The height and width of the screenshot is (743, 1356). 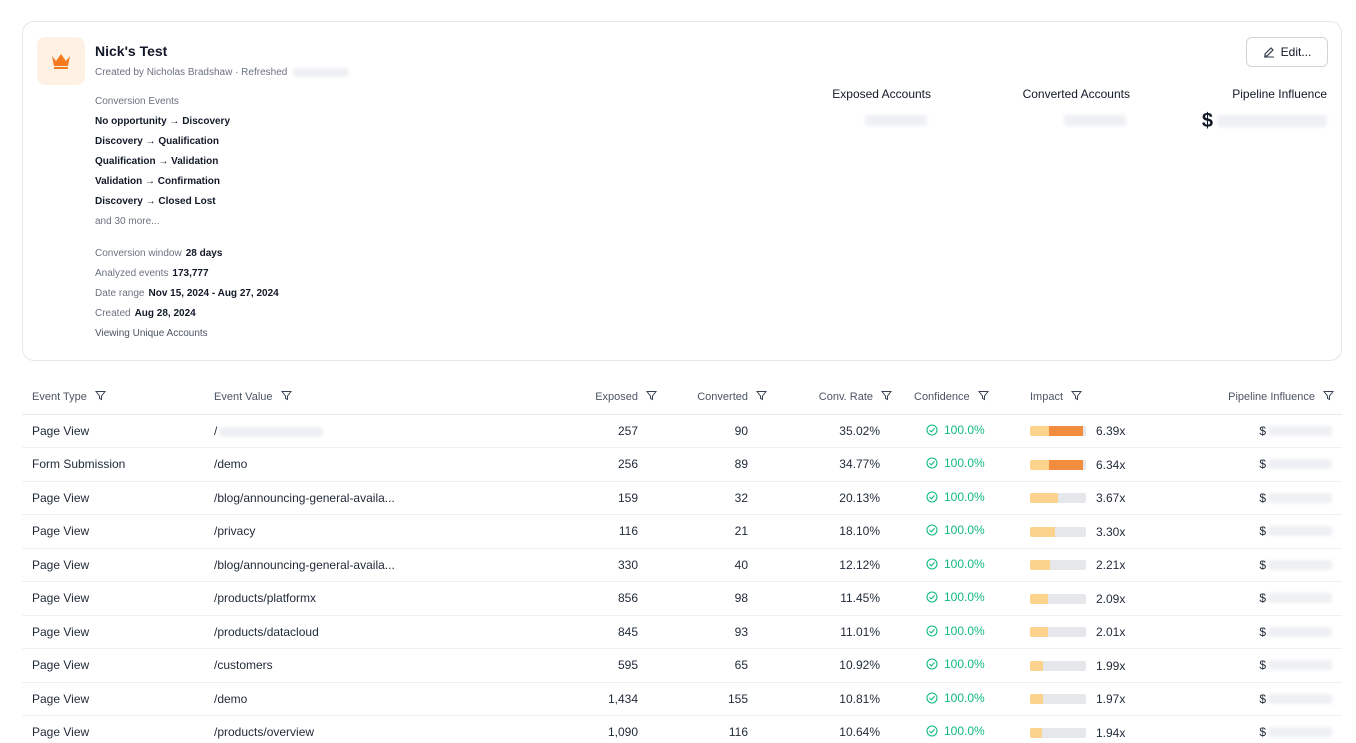 What do you see at coordinates (553, 531) in the screenshot?
I see `cell-exposed: 116` at bounding box center [553, 531].